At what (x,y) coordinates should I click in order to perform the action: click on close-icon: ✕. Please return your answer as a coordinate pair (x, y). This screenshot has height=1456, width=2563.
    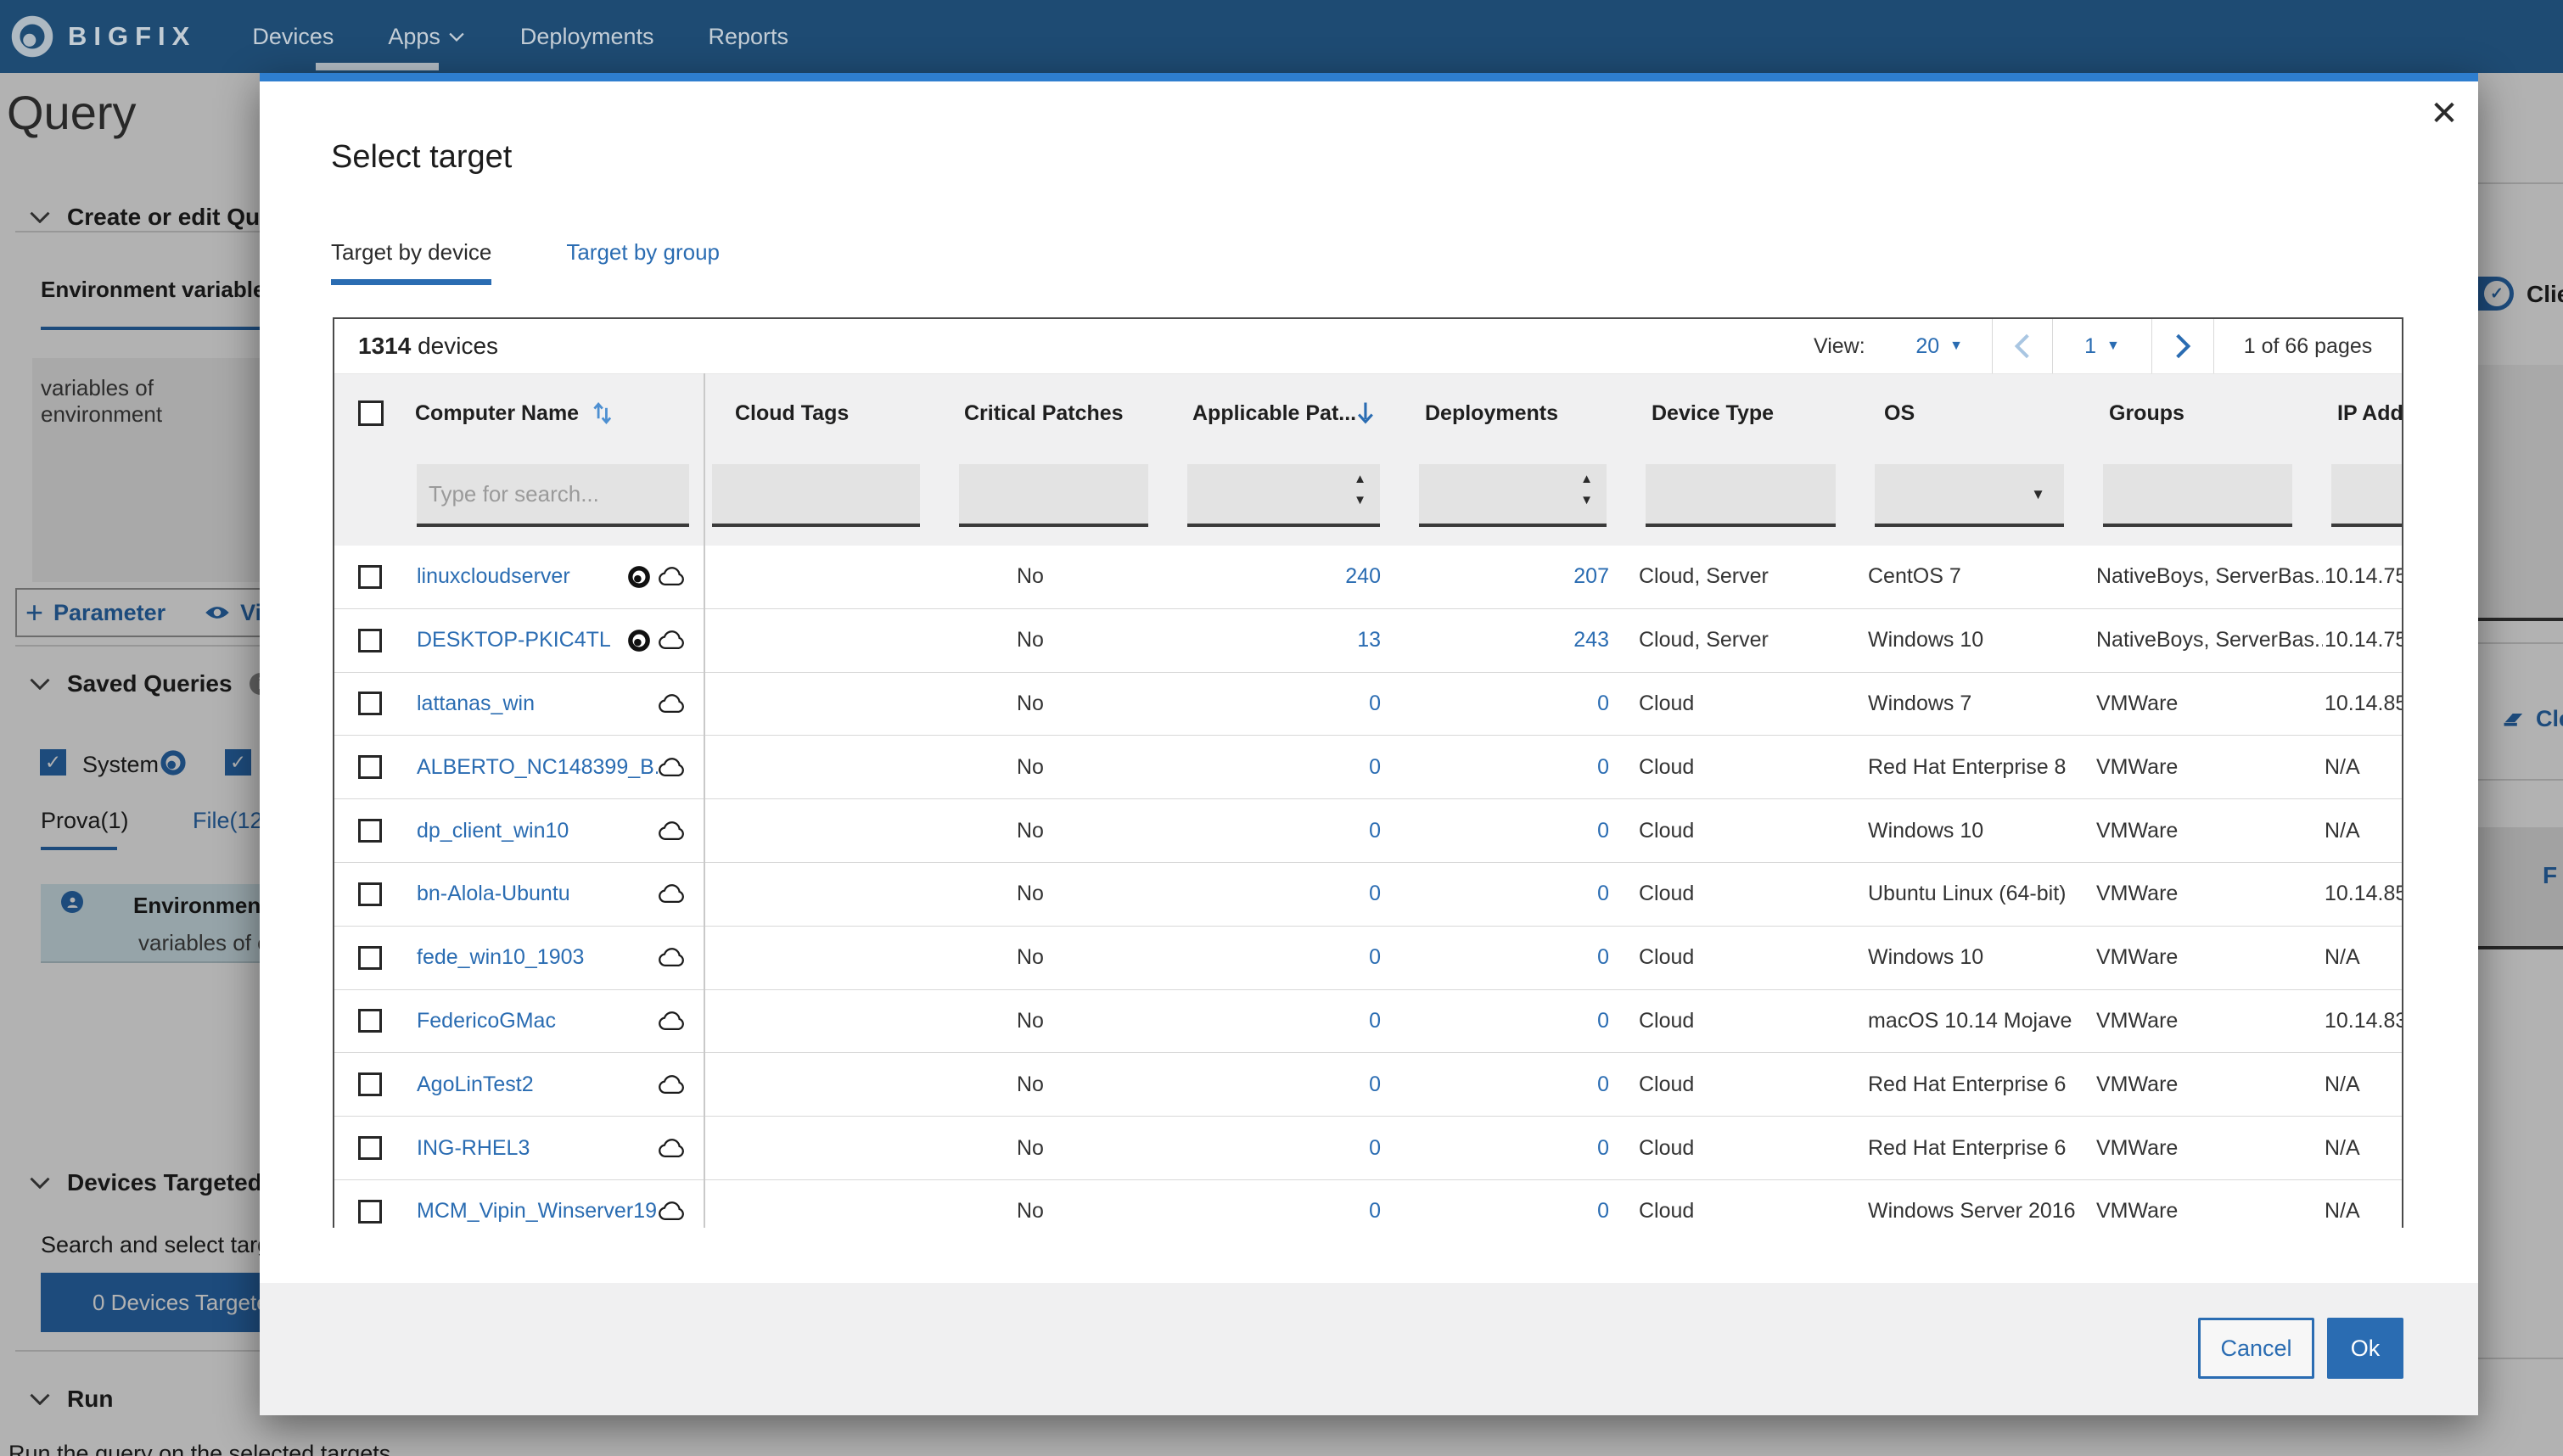
    Looking at the image, I should click on (2444, 113).